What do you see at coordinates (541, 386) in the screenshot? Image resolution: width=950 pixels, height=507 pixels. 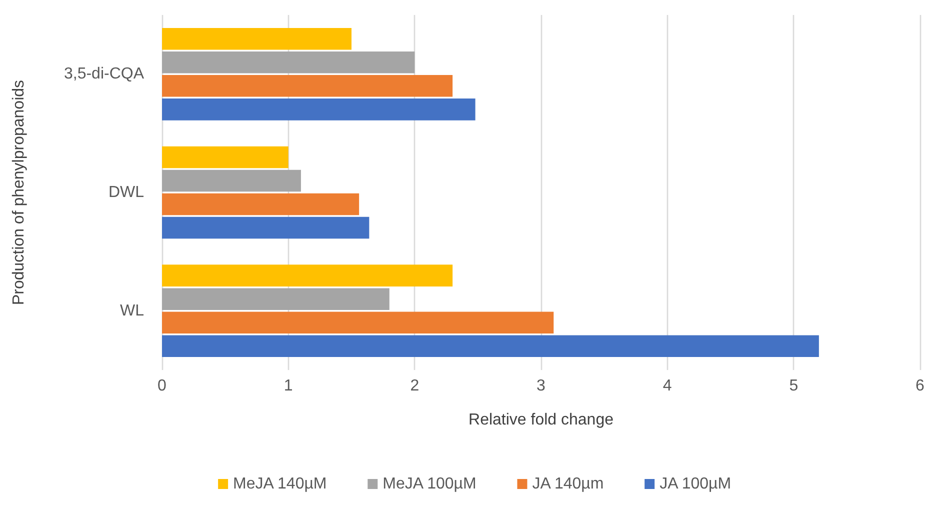 I see `x-tick-label: 3` at bounding box center [541, 386].